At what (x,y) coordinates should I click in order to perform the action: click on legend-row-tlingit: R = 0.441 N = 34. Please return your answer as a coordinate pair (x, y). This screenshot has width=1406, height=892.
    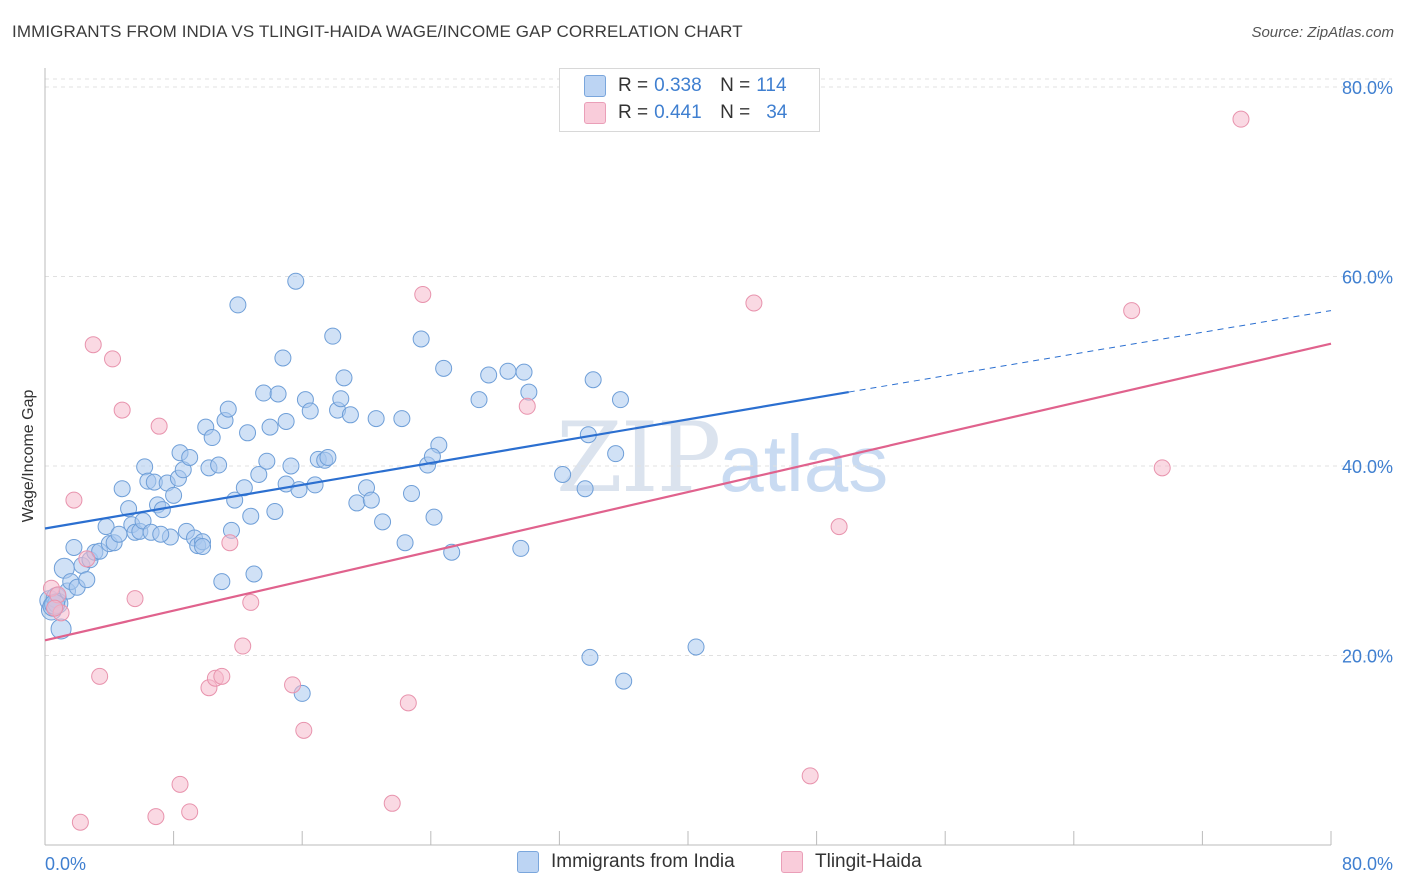
    Looking at the image, I should click on (685, 114).